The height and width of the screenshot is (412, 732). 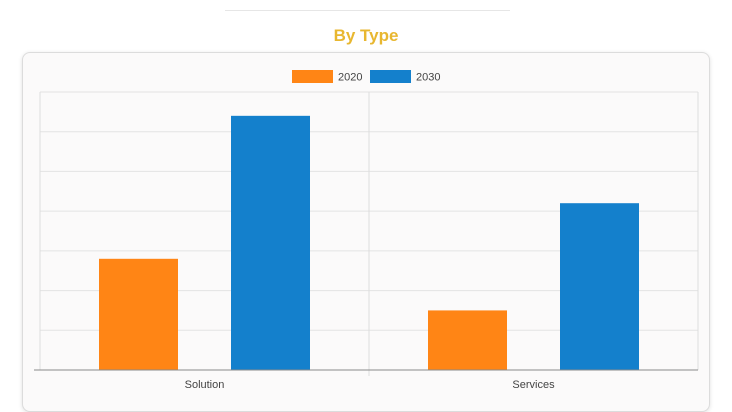 I want to click on legend-label-2020: 2020, so click(x=350, y=78).